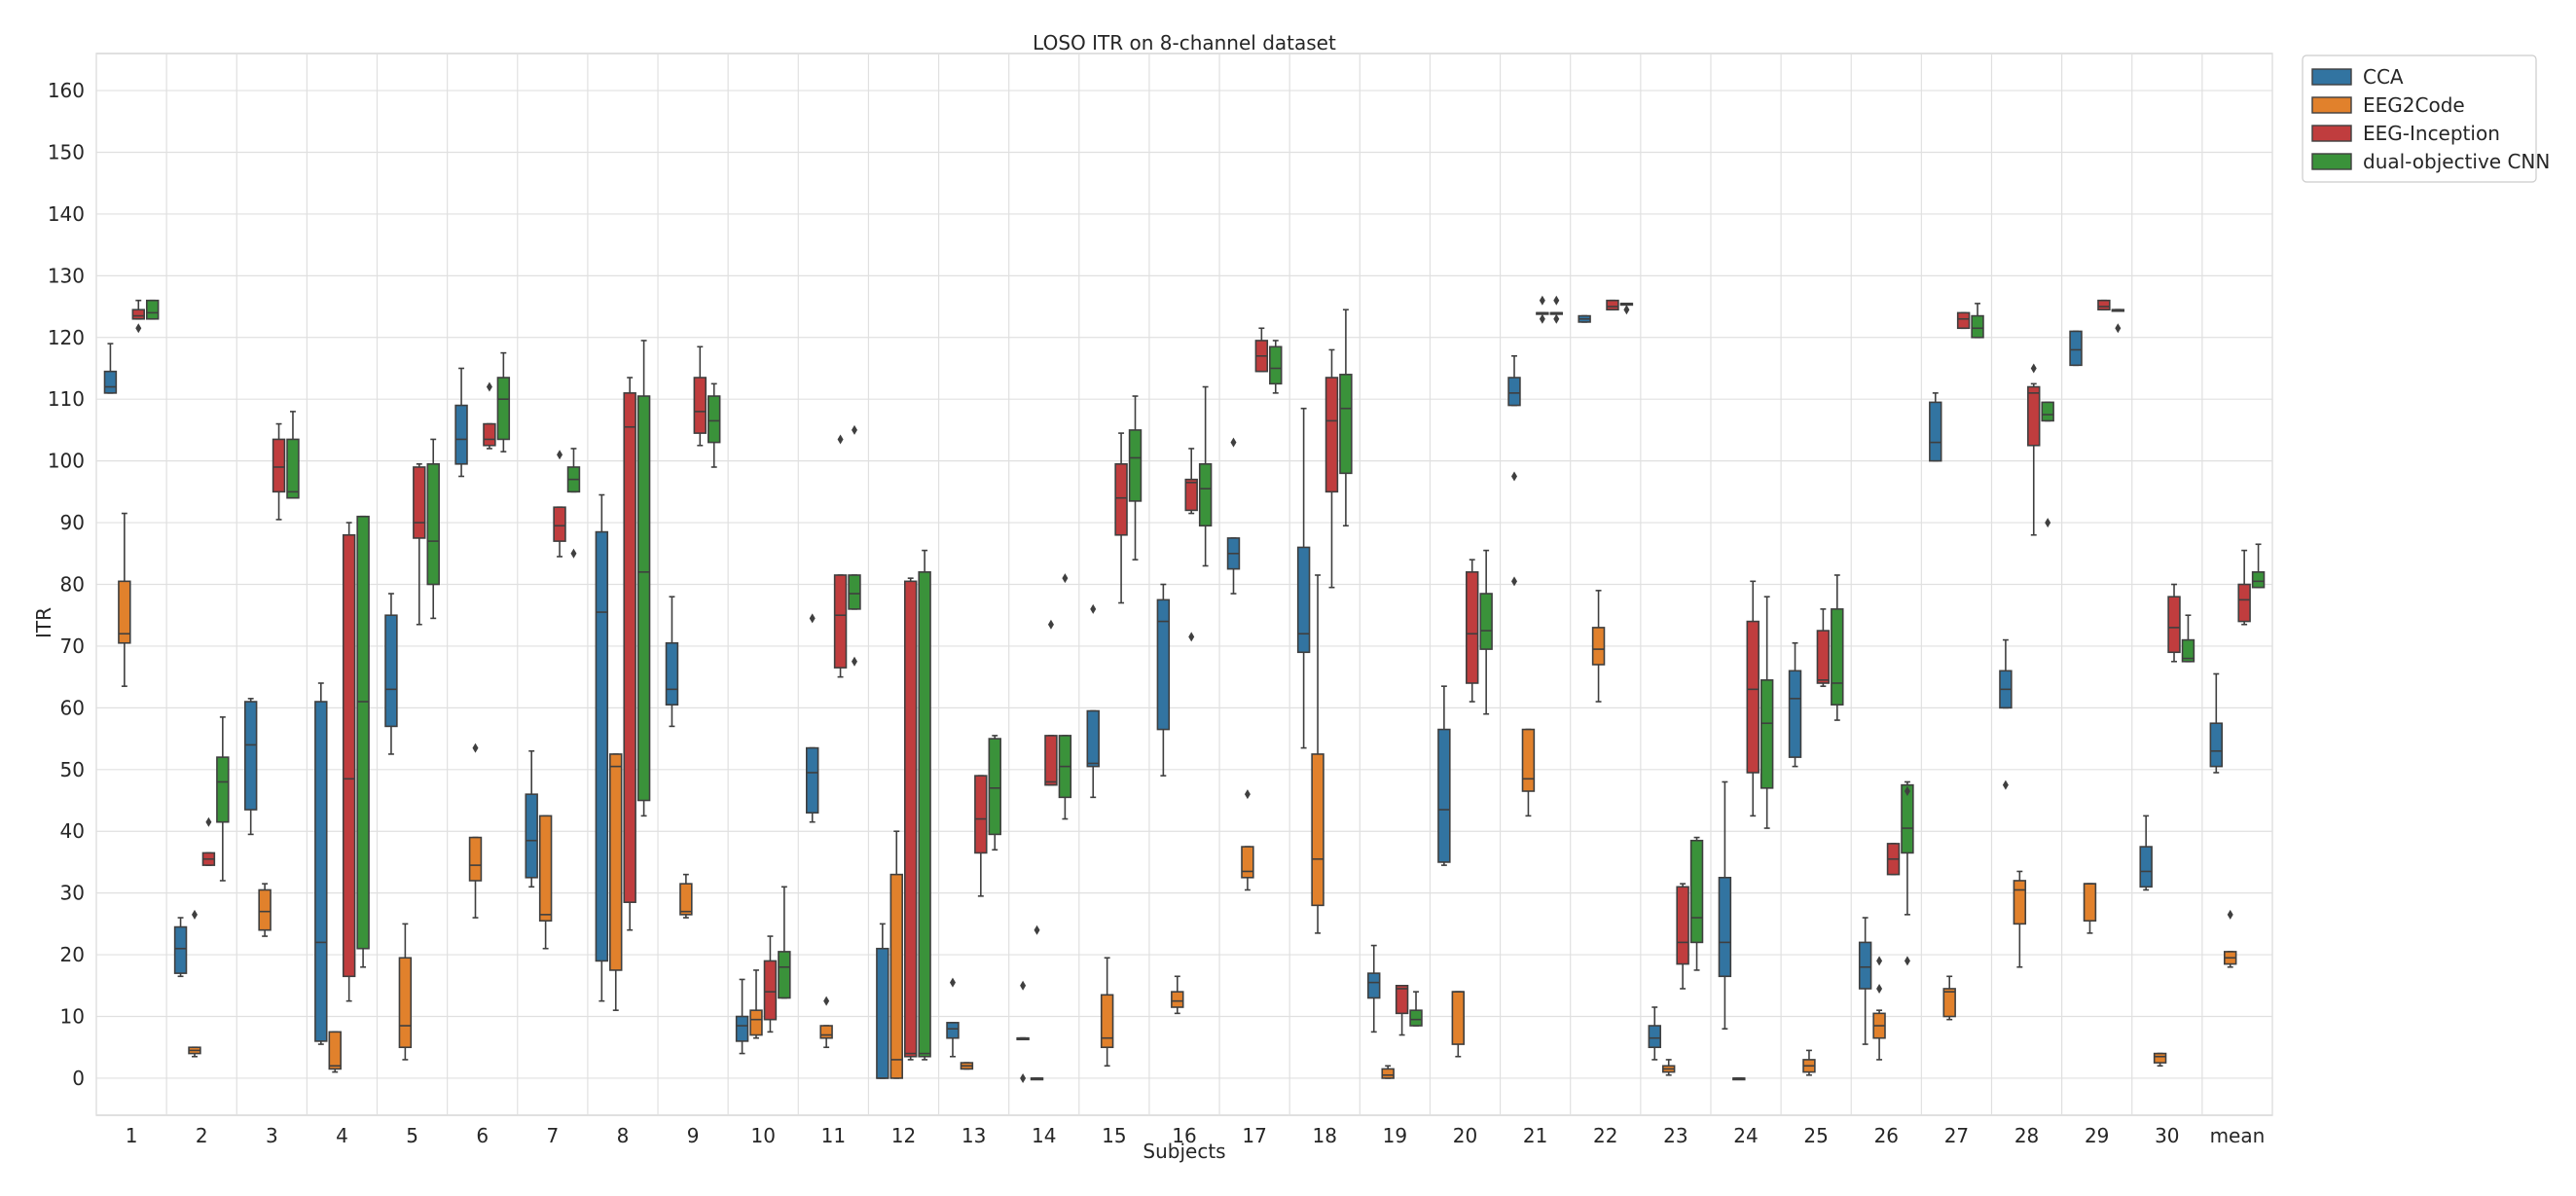 The height and width of the screenshot is (1196, 2576). What do you see at coordinates (762, 1135) in the screenshot?
I see `x-tick-label: 10` at bounding box center [762, 1135].